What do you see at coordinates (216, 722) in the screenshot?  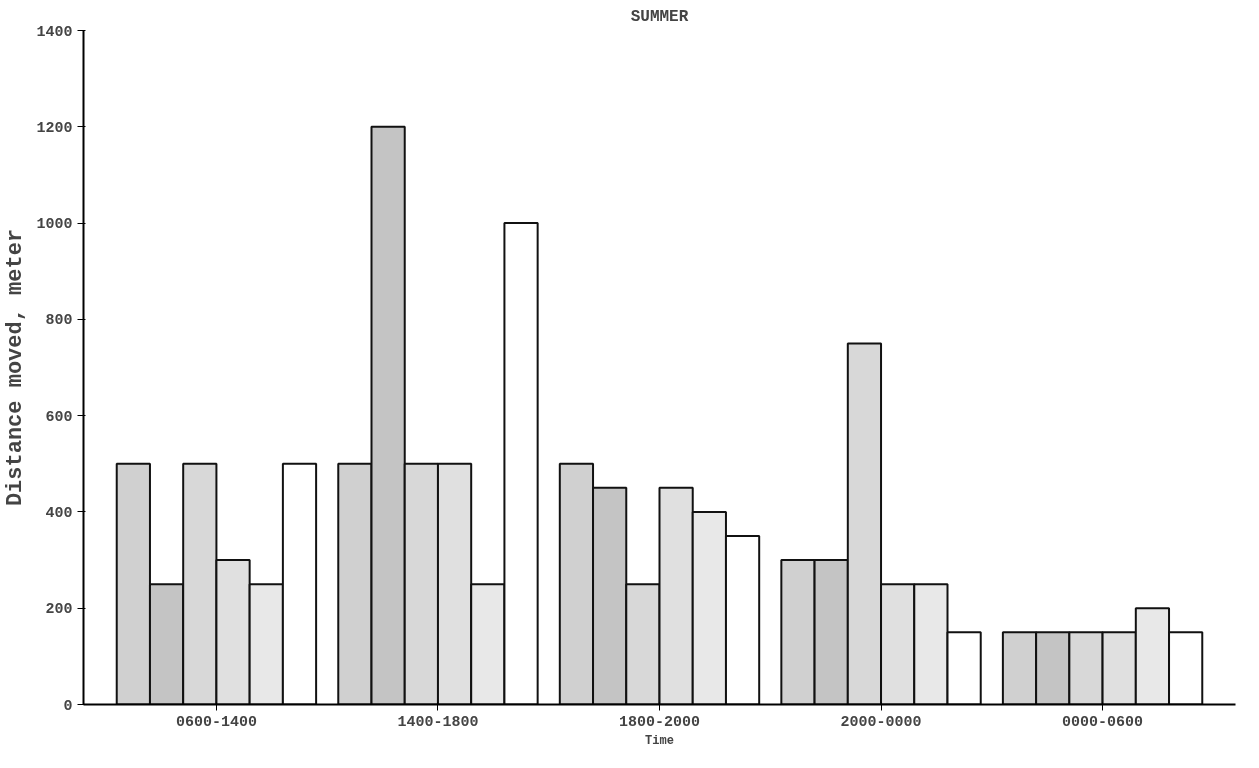 I see `x-tick-label: 0600-1400` at bounding box center [216, 722].